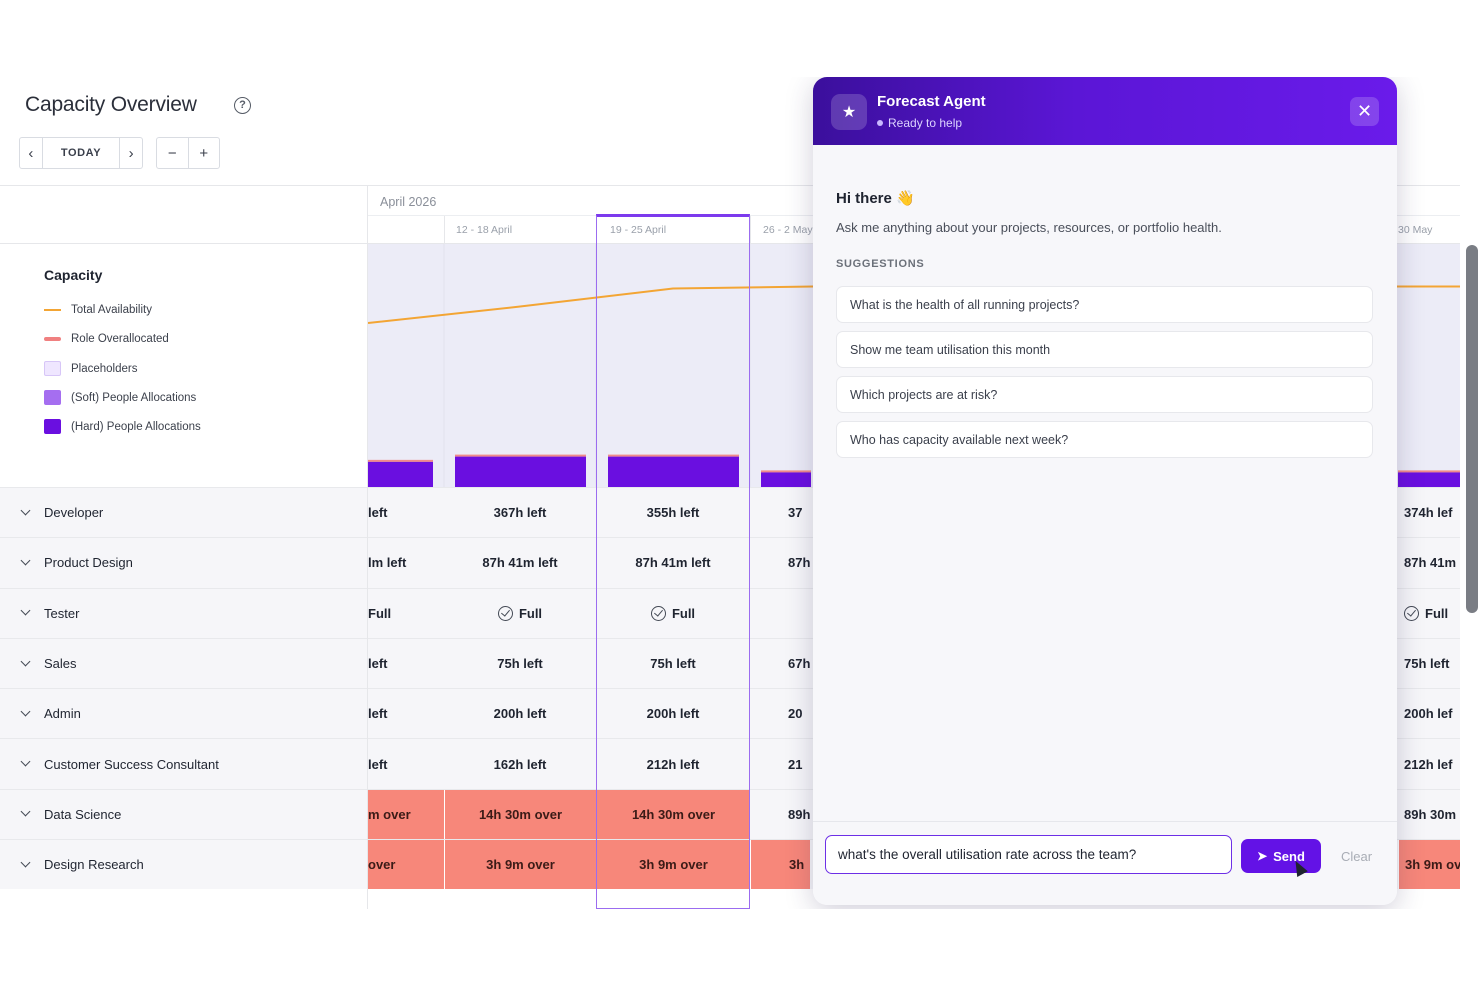 The width and height of the screenshot is (1480, 987). What do you see at coordinates (183, 663) in the screenshot?
I see `role-row: Sales` at bounding box center [183, 663].